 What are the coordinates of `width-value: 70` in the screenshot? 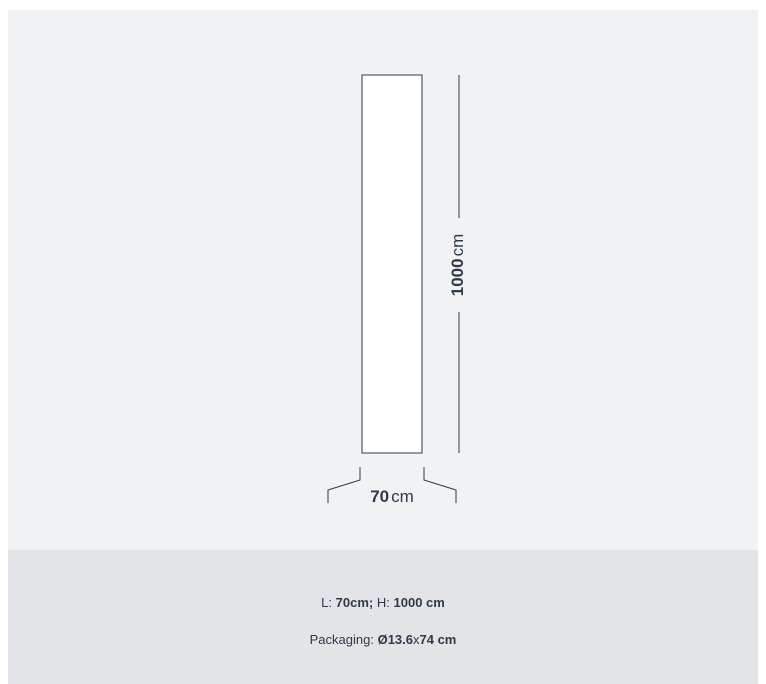 It's located at (379, 496).